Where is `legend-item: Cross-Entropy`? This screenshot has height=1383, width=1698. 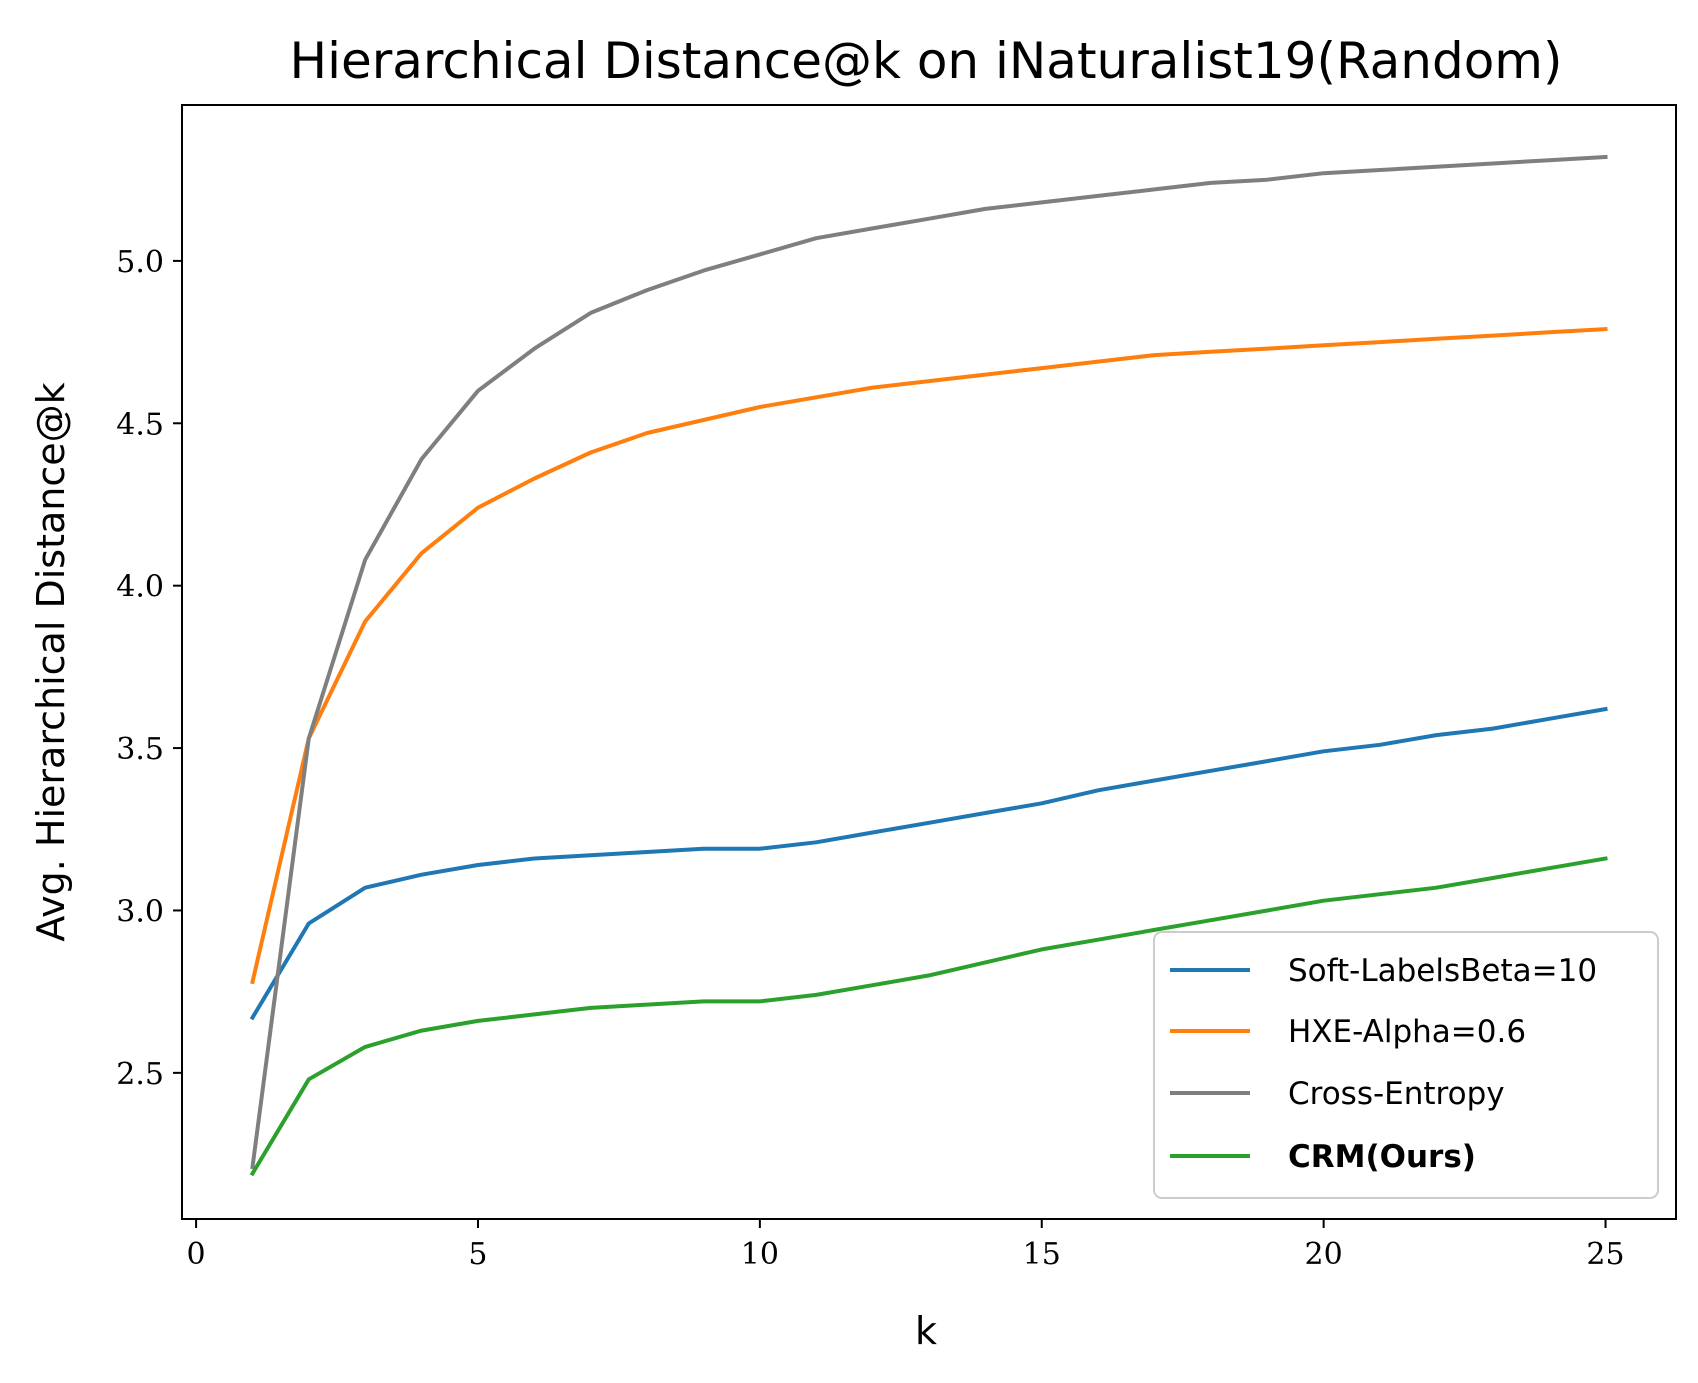
legend-item: Cross-Entropy is located at coordinates (1337, 1094).